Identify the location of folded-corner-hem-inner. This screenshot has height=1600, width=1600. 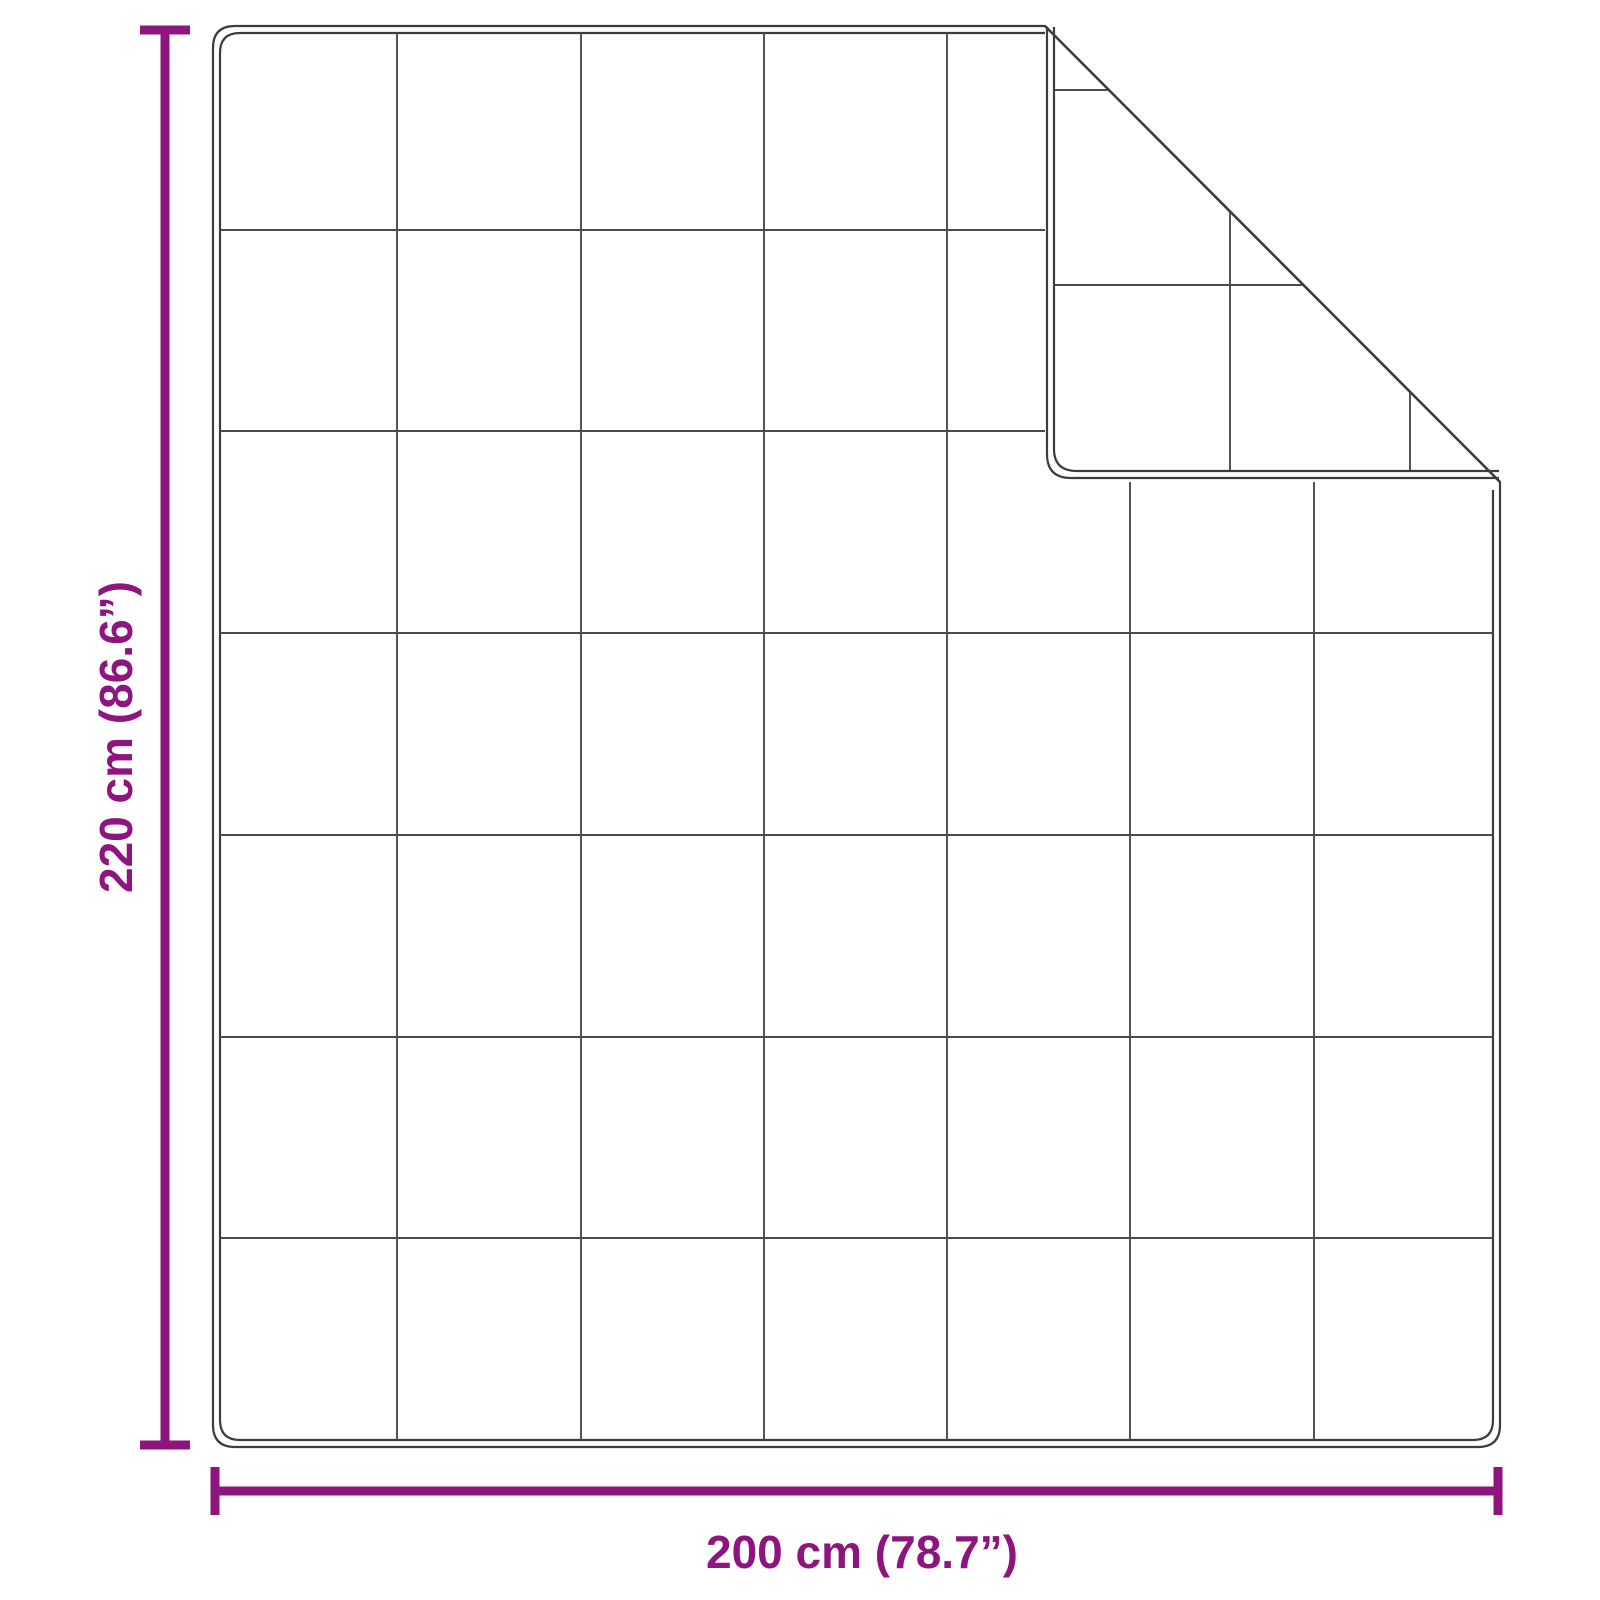
(1275, 250).